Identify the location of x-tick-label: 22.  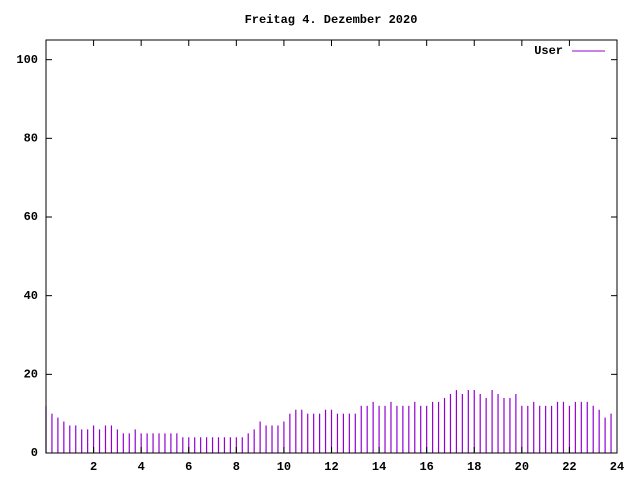
(569, 467).